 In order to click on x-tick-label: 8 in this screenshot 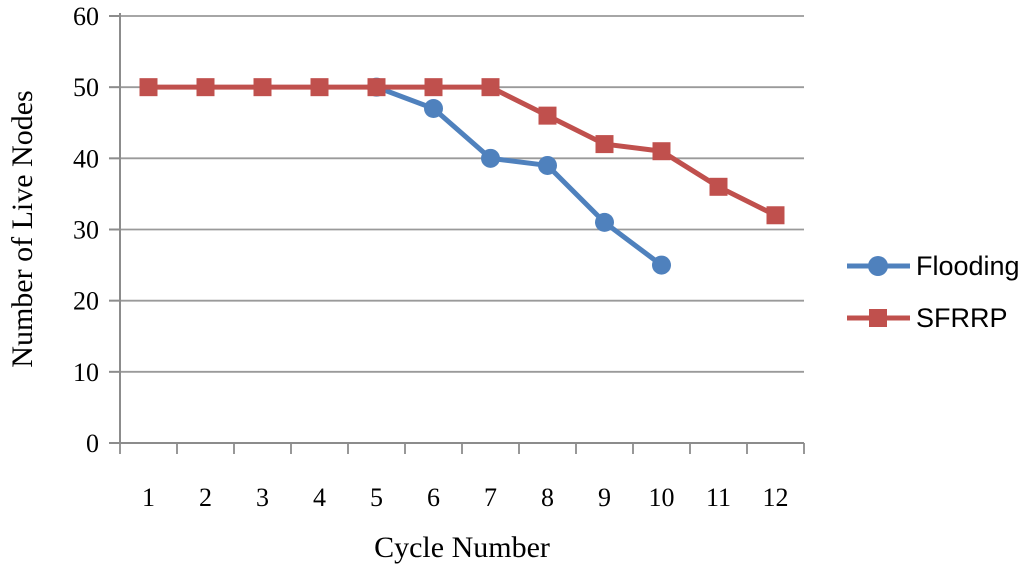, I will do `click(547, 497)`.